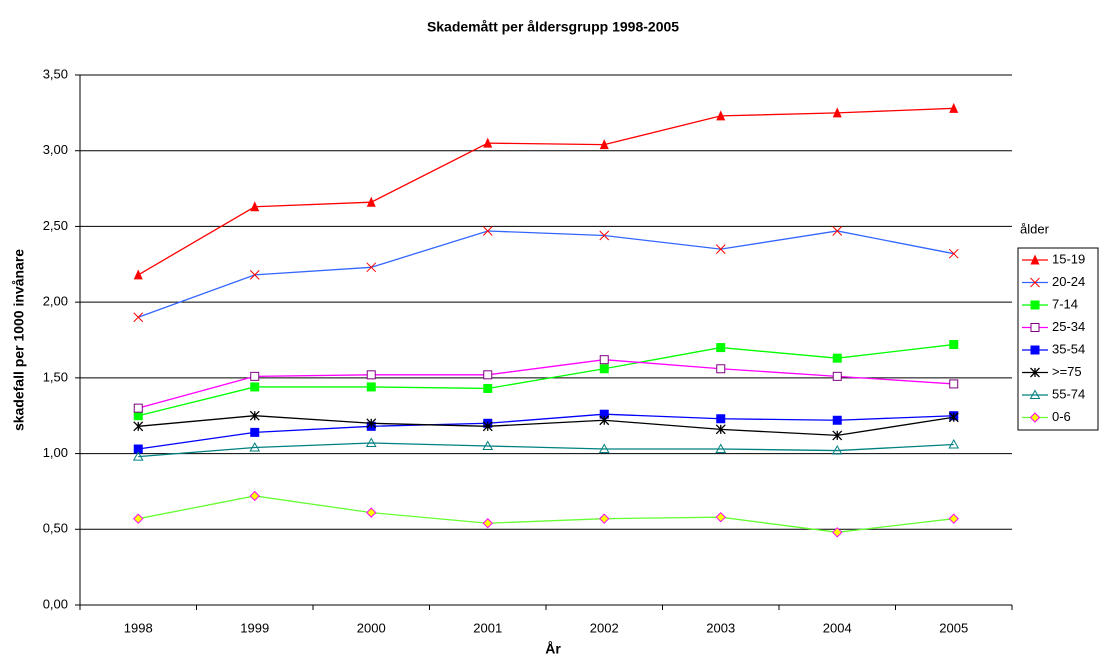 This screenshot has height=662, width=1107. What do you see at coordinates (1067, 371) in the screenshot?
I see `legend-label: >=75` at bounding box center [1067, 371].